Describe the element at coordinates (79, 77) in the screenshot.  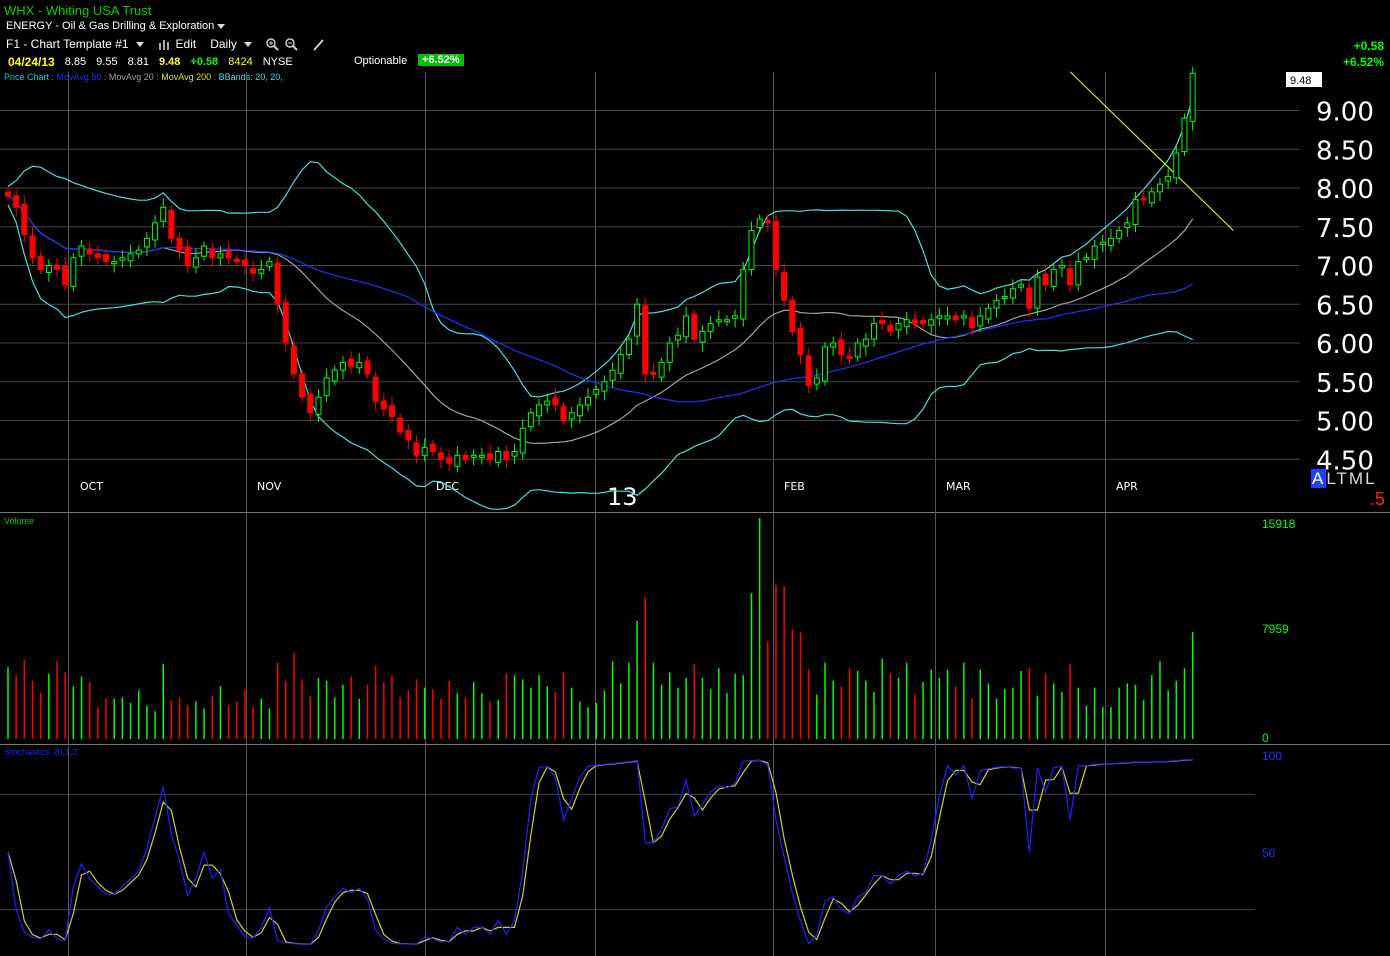
I see `legend-ma50: MovAvg 50` at that location.